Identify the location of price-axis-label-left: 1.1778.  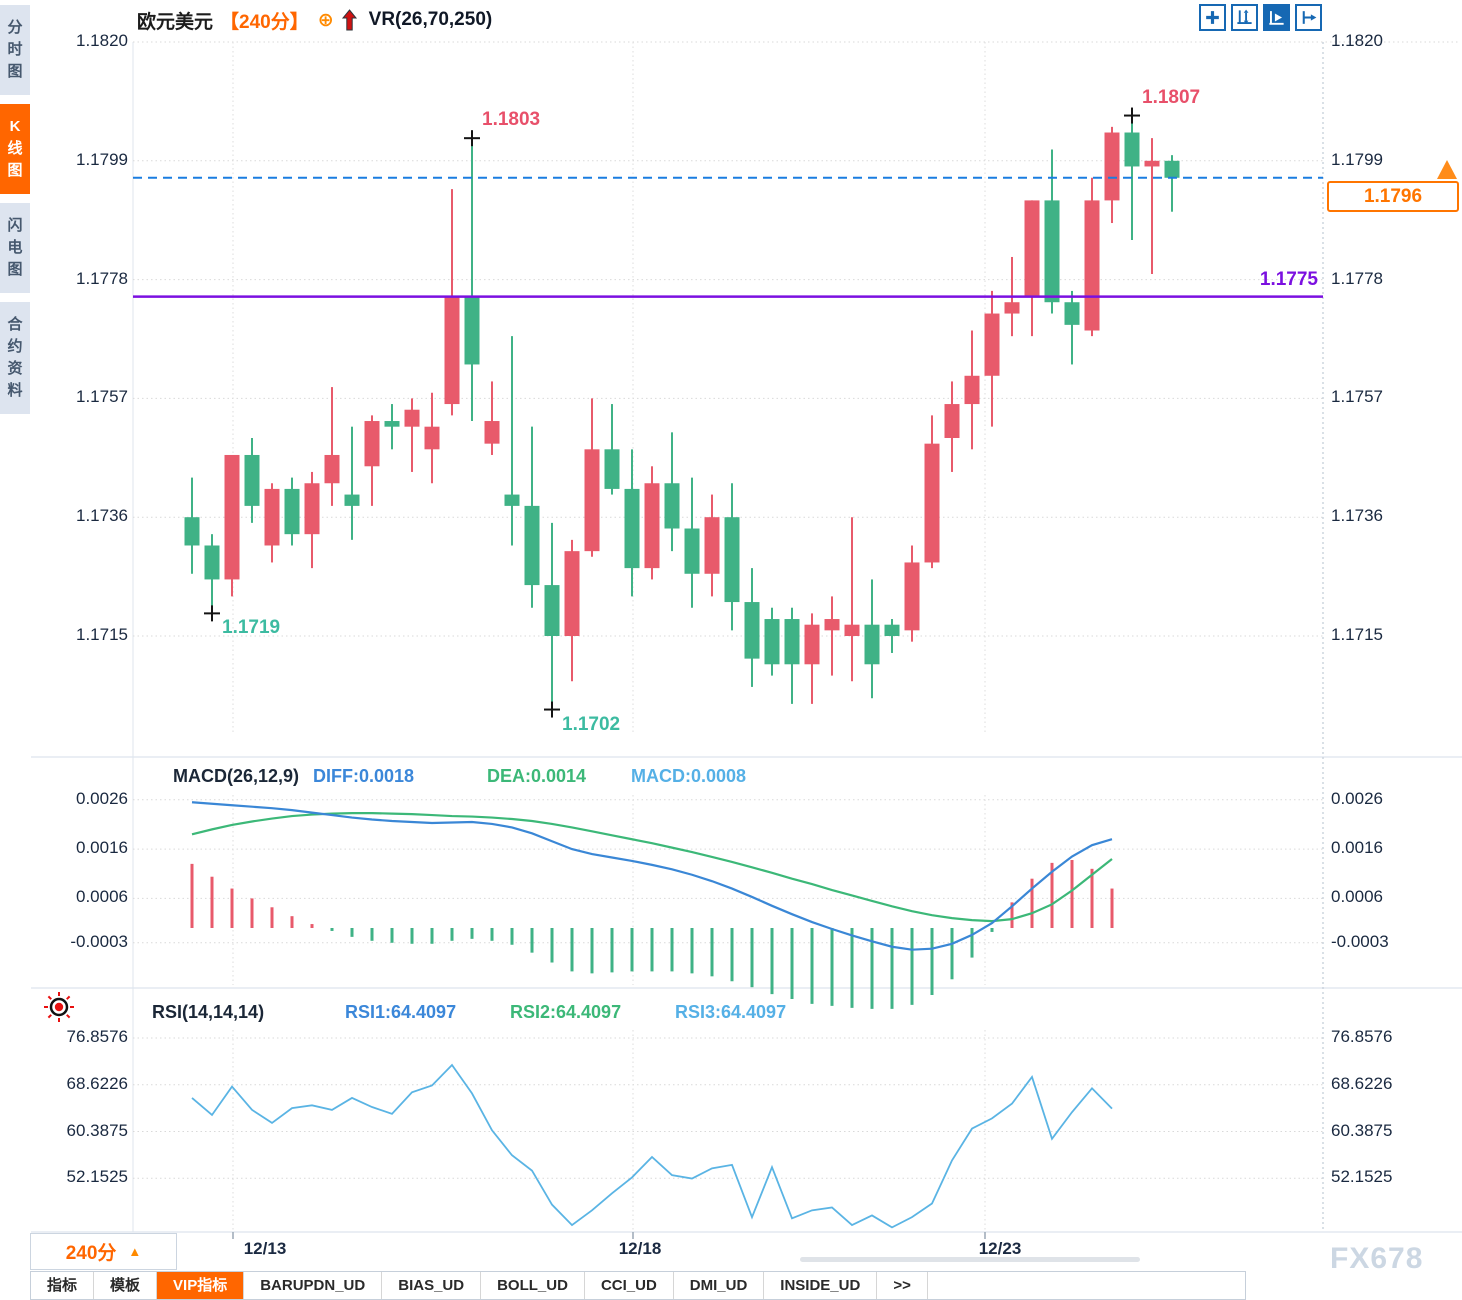
(102, 278).